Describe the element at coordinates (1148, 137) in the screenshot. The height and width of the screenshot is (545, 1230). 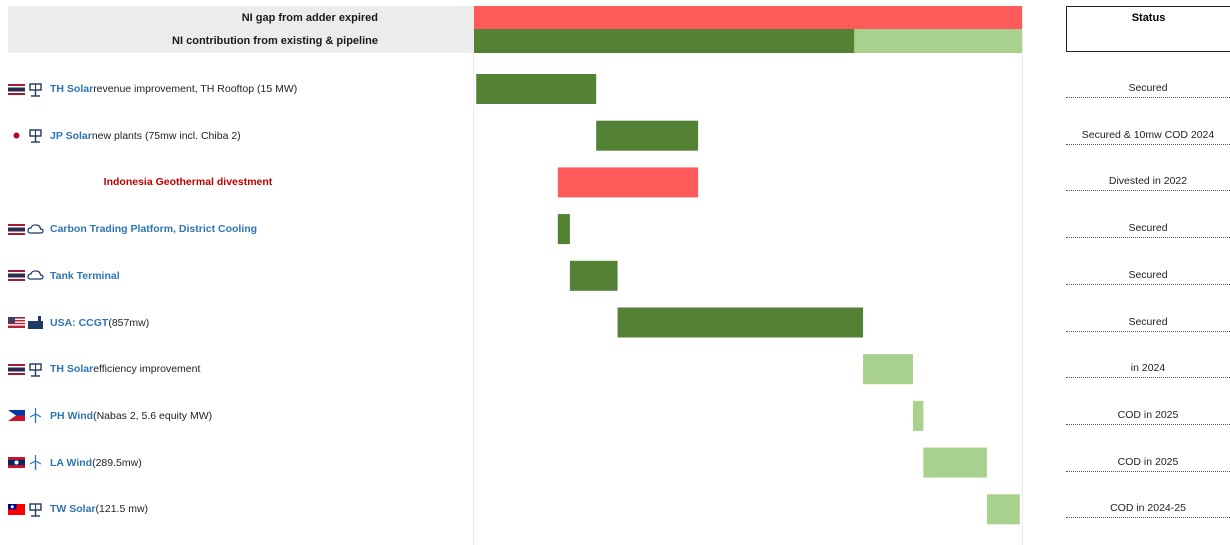
I see `row-status-1: Secured & 10mw COD 2024` at that location.